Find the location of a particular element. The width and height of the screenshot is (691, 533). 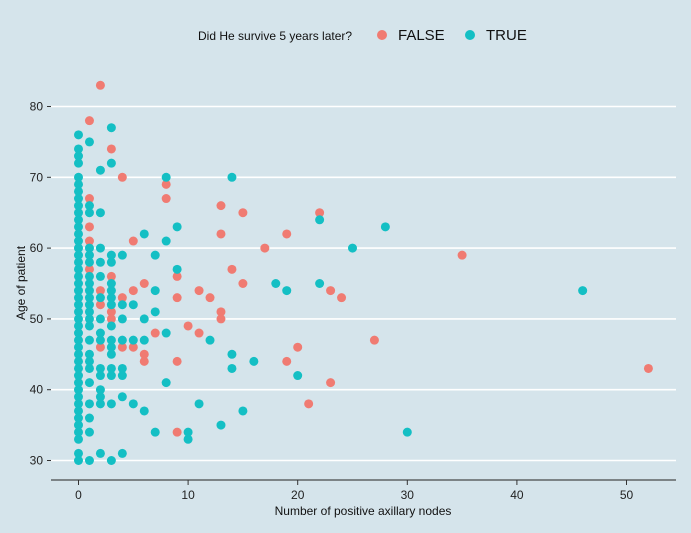

legend-swatch-true is located at coordinates (470, 35).